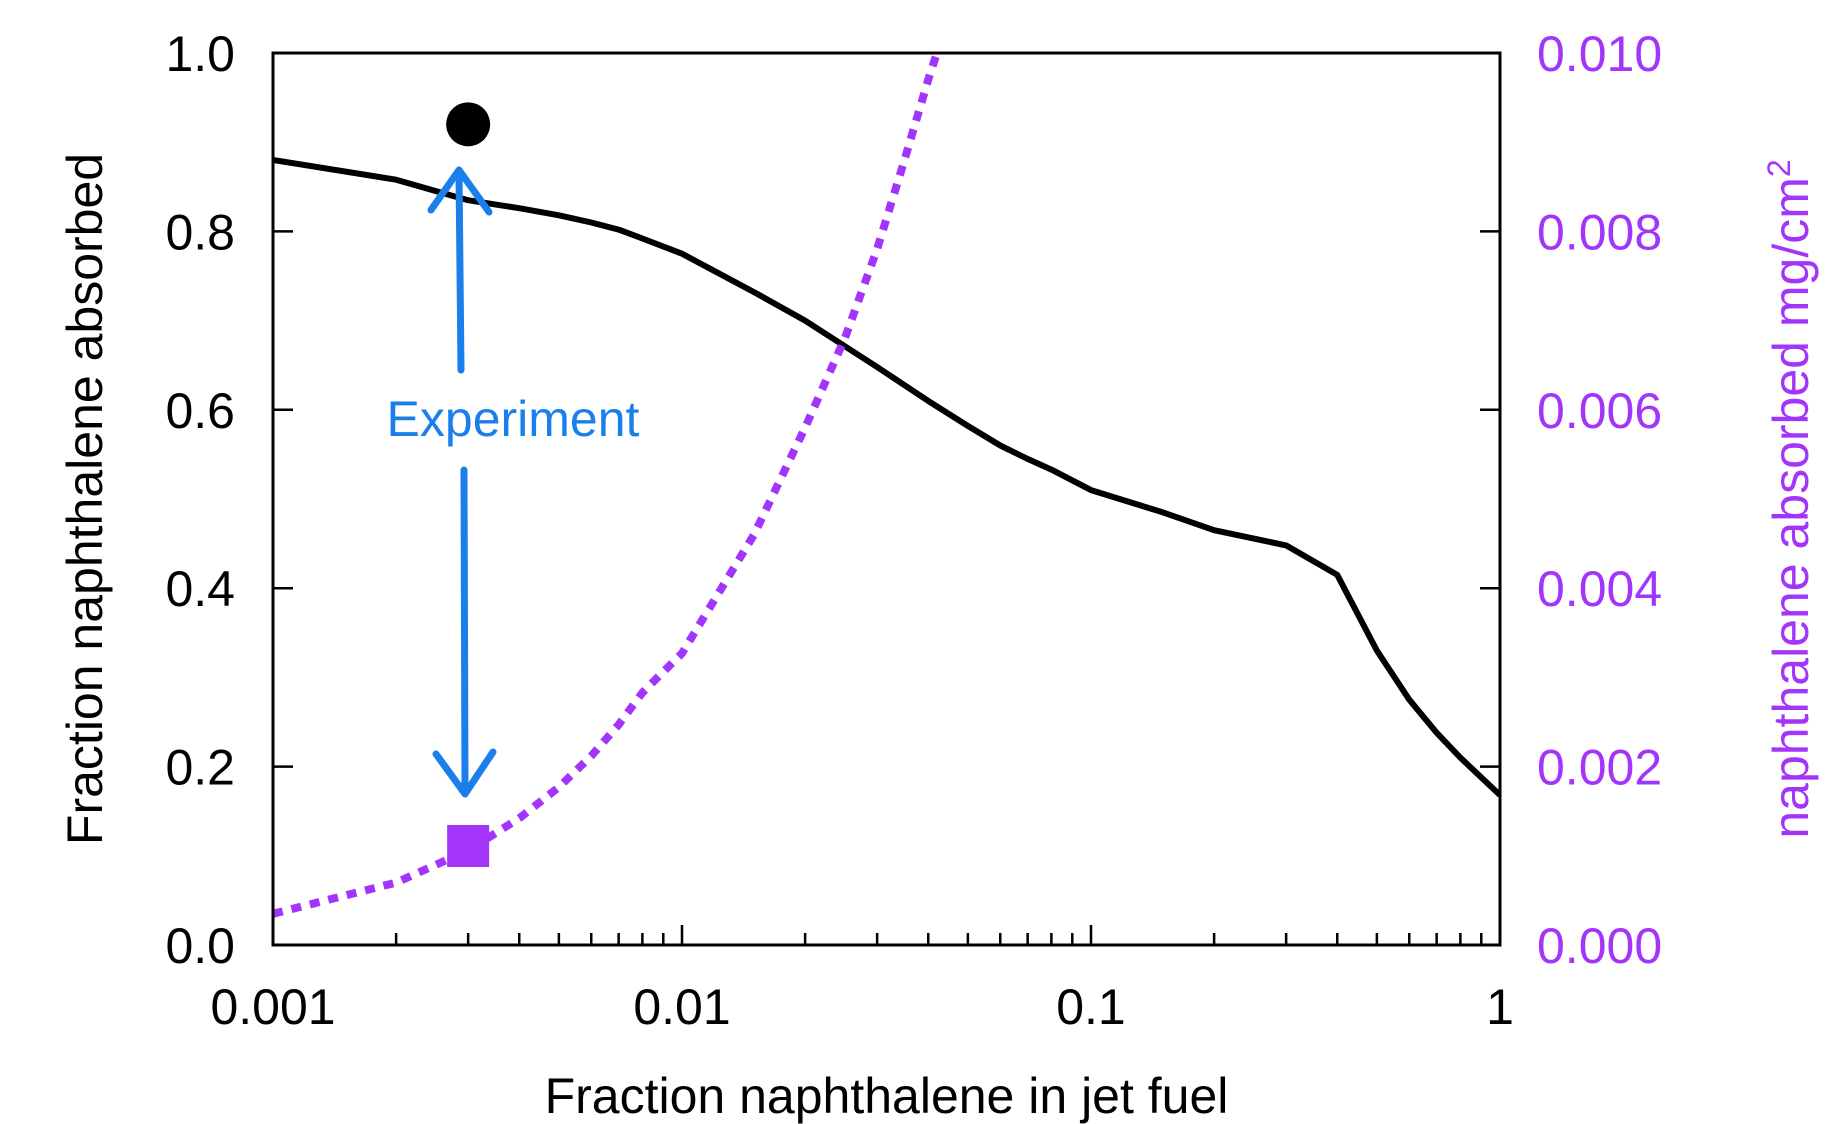 The image size is (1833, 1124). I want to click on x-axis-title: Fraction naphthalene in jet fuel, so click(887, 1096).